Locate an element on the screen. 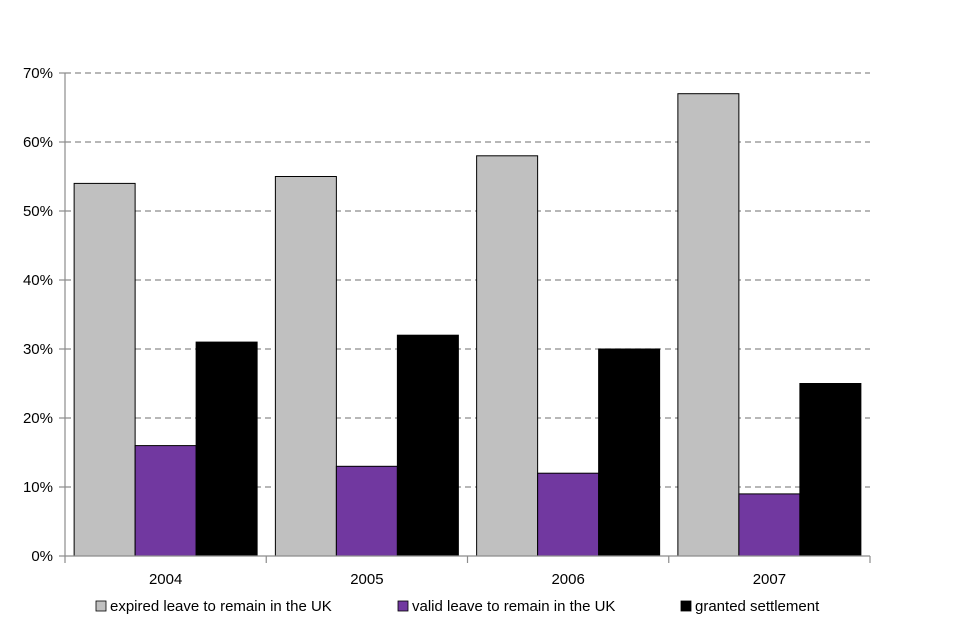 The height and width of the screenshot is (640, 960). legend-label: expired leave to remain in the UK is located at coordinates (221, 606).